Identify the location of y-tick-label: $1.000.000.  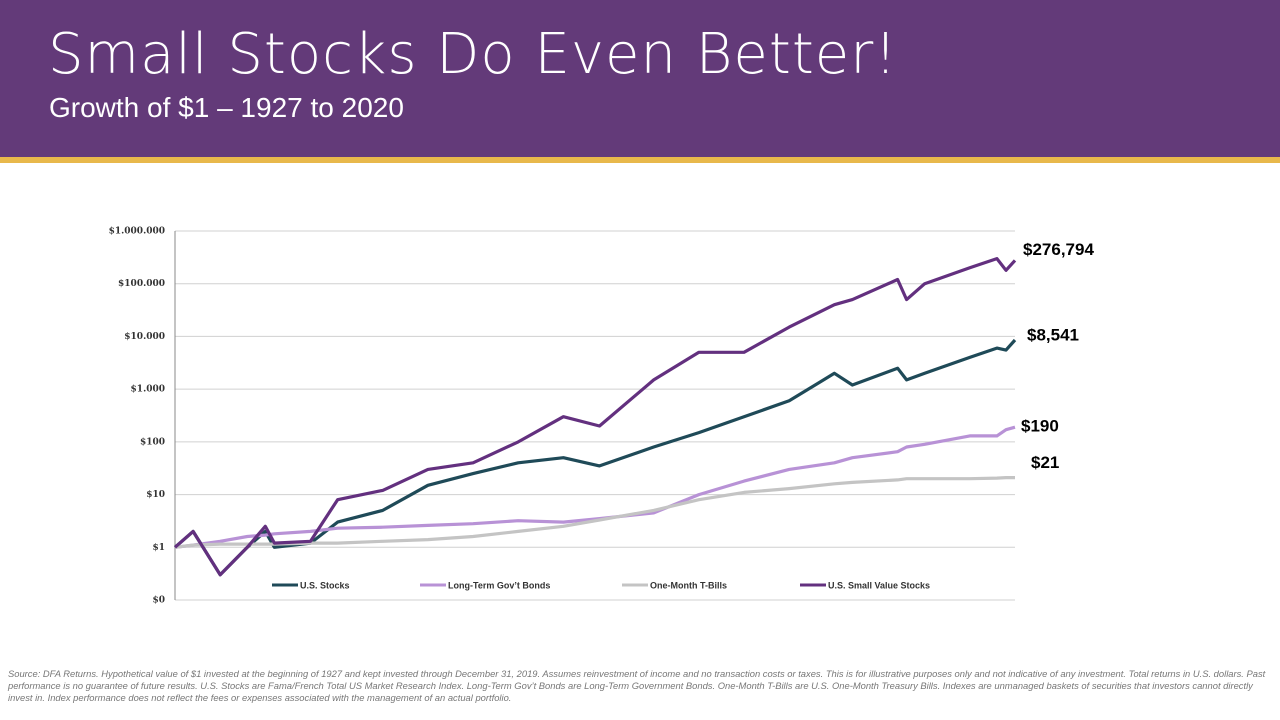
(137, 232).